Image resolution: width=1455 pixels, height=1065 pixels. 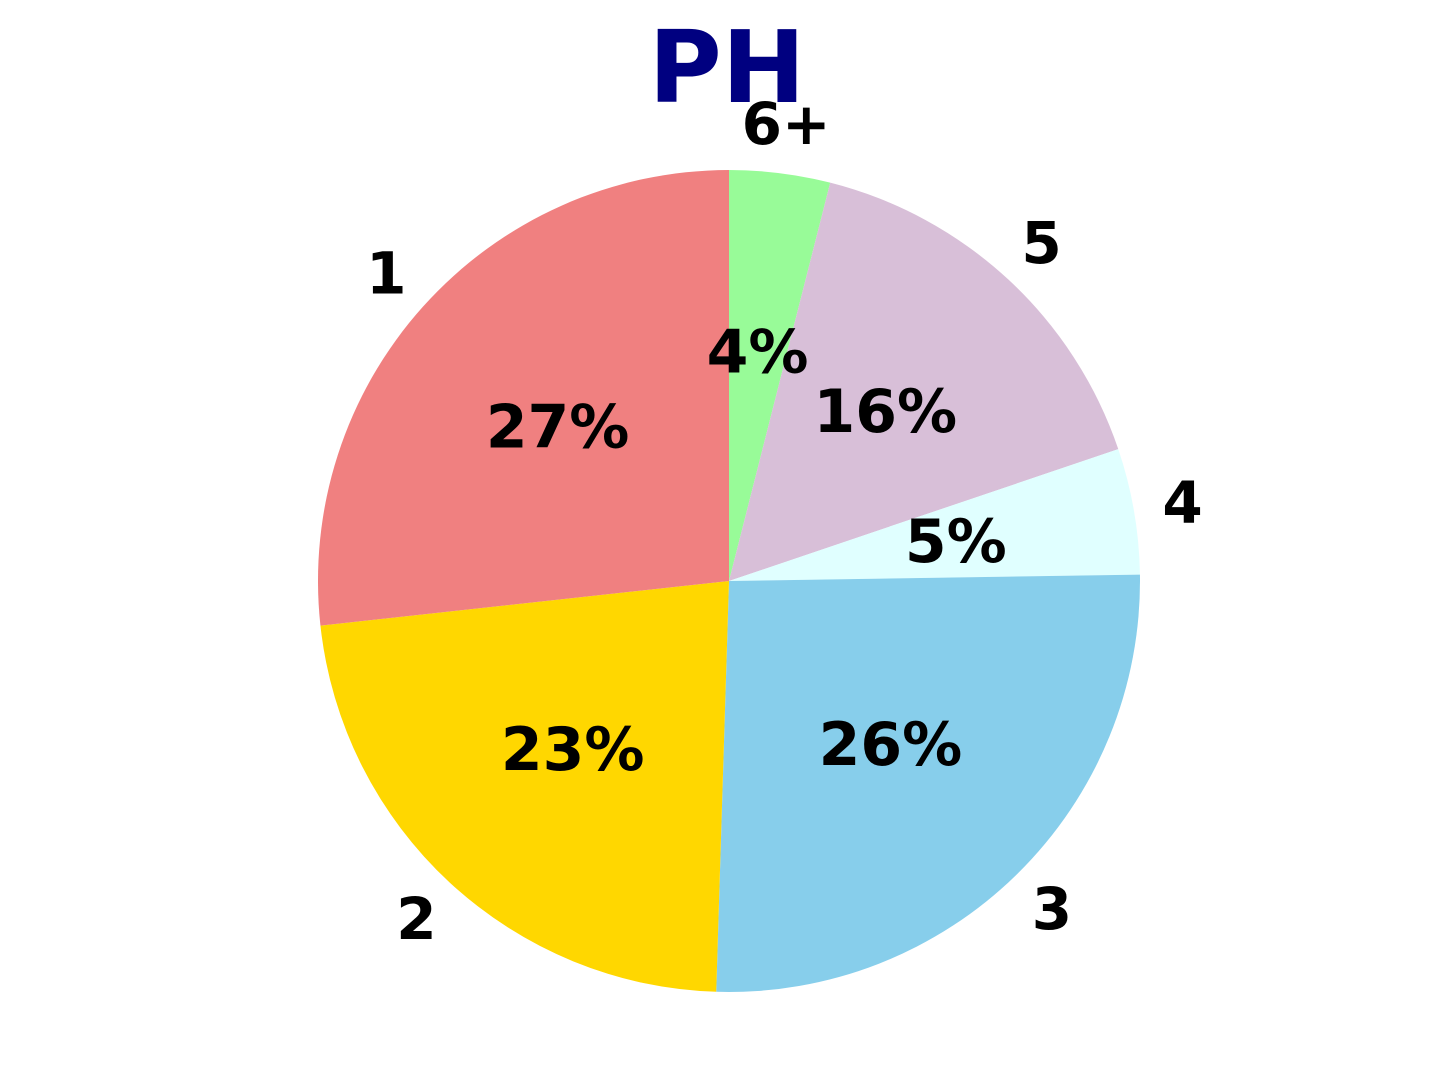 I want to click on slice-percent-label: 27%, so click(x=558, y=427).